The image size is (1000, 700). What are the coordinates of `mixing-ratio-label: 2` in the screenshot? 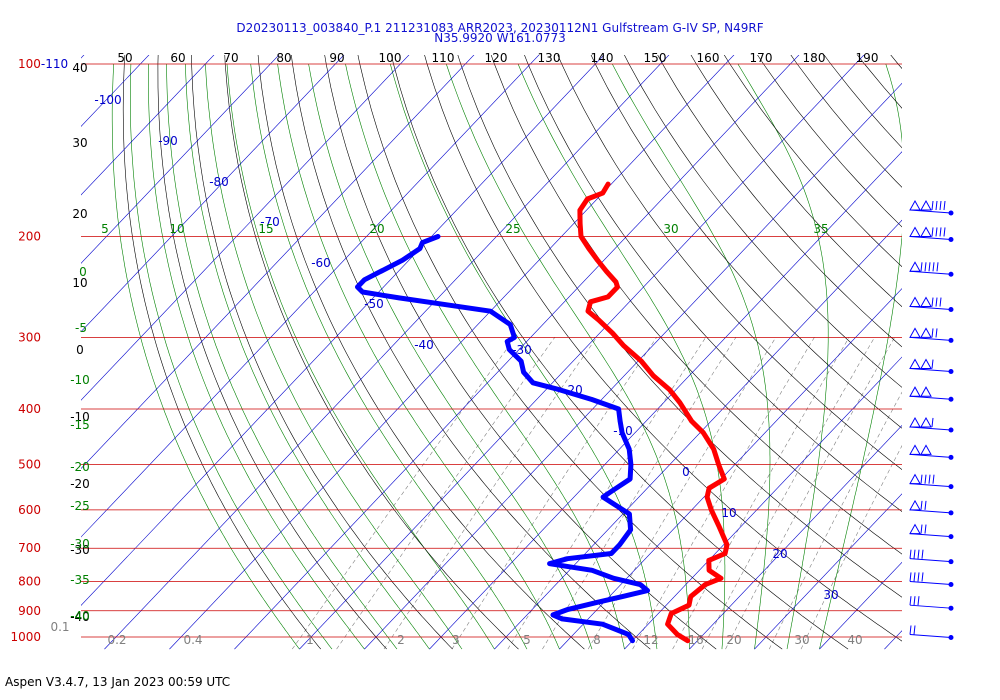 It's located at (401, 640).